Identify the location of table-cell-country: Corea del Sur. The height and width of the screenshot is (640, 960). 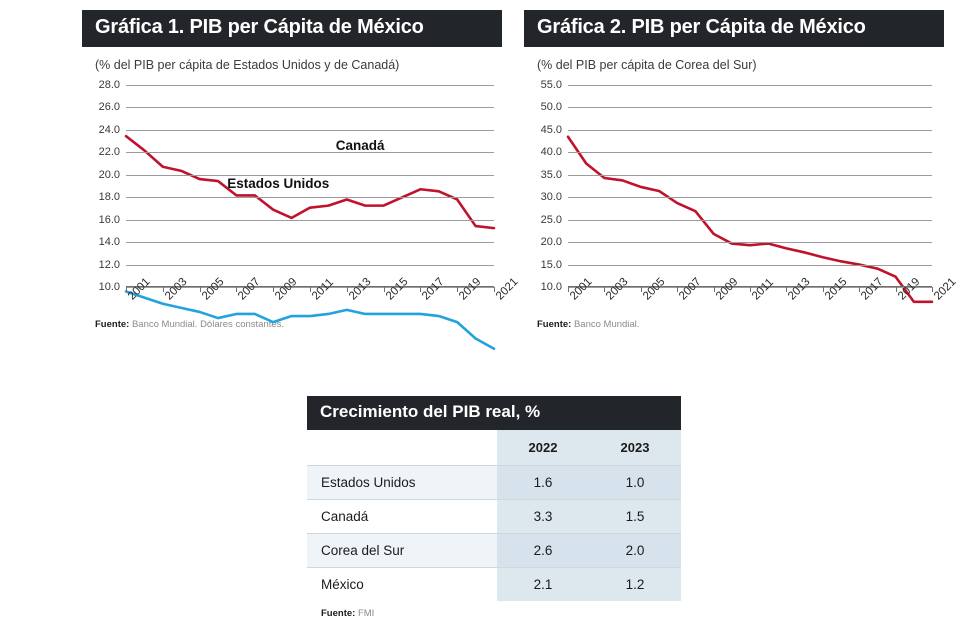
(402, 550).